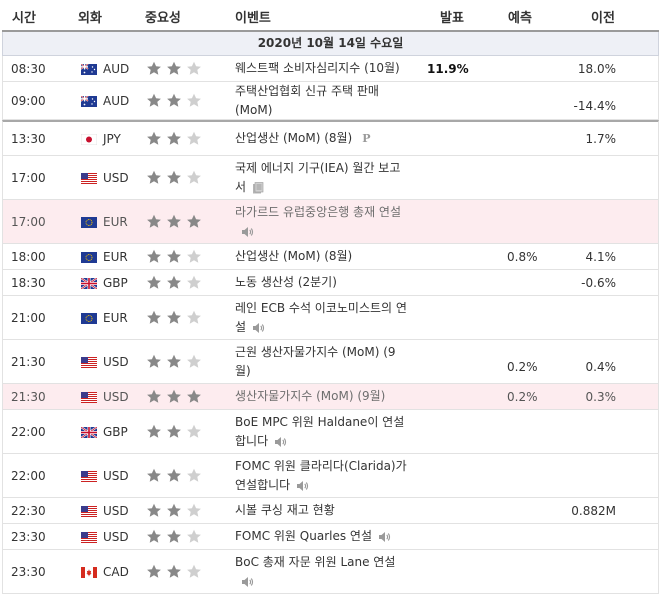  Describe the element at coordinates (163, 18) in the screenshot. I see `col-header-importance: 중요성` at that location.